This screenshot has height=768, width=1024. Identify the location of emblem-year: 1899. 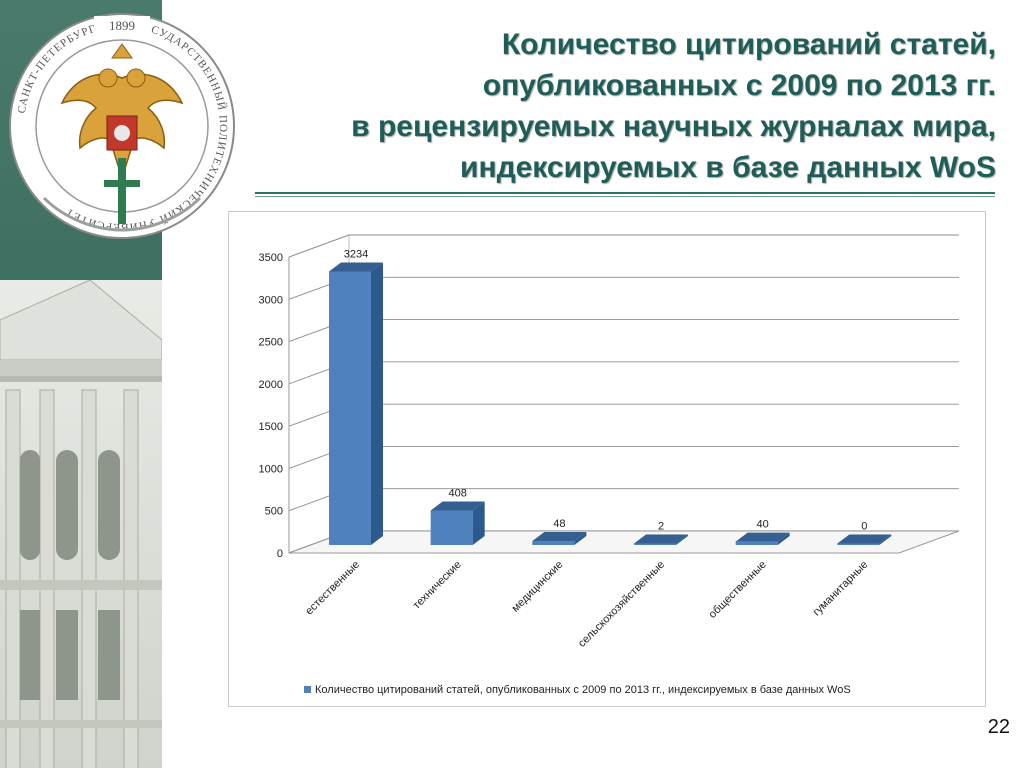
(122, 25).